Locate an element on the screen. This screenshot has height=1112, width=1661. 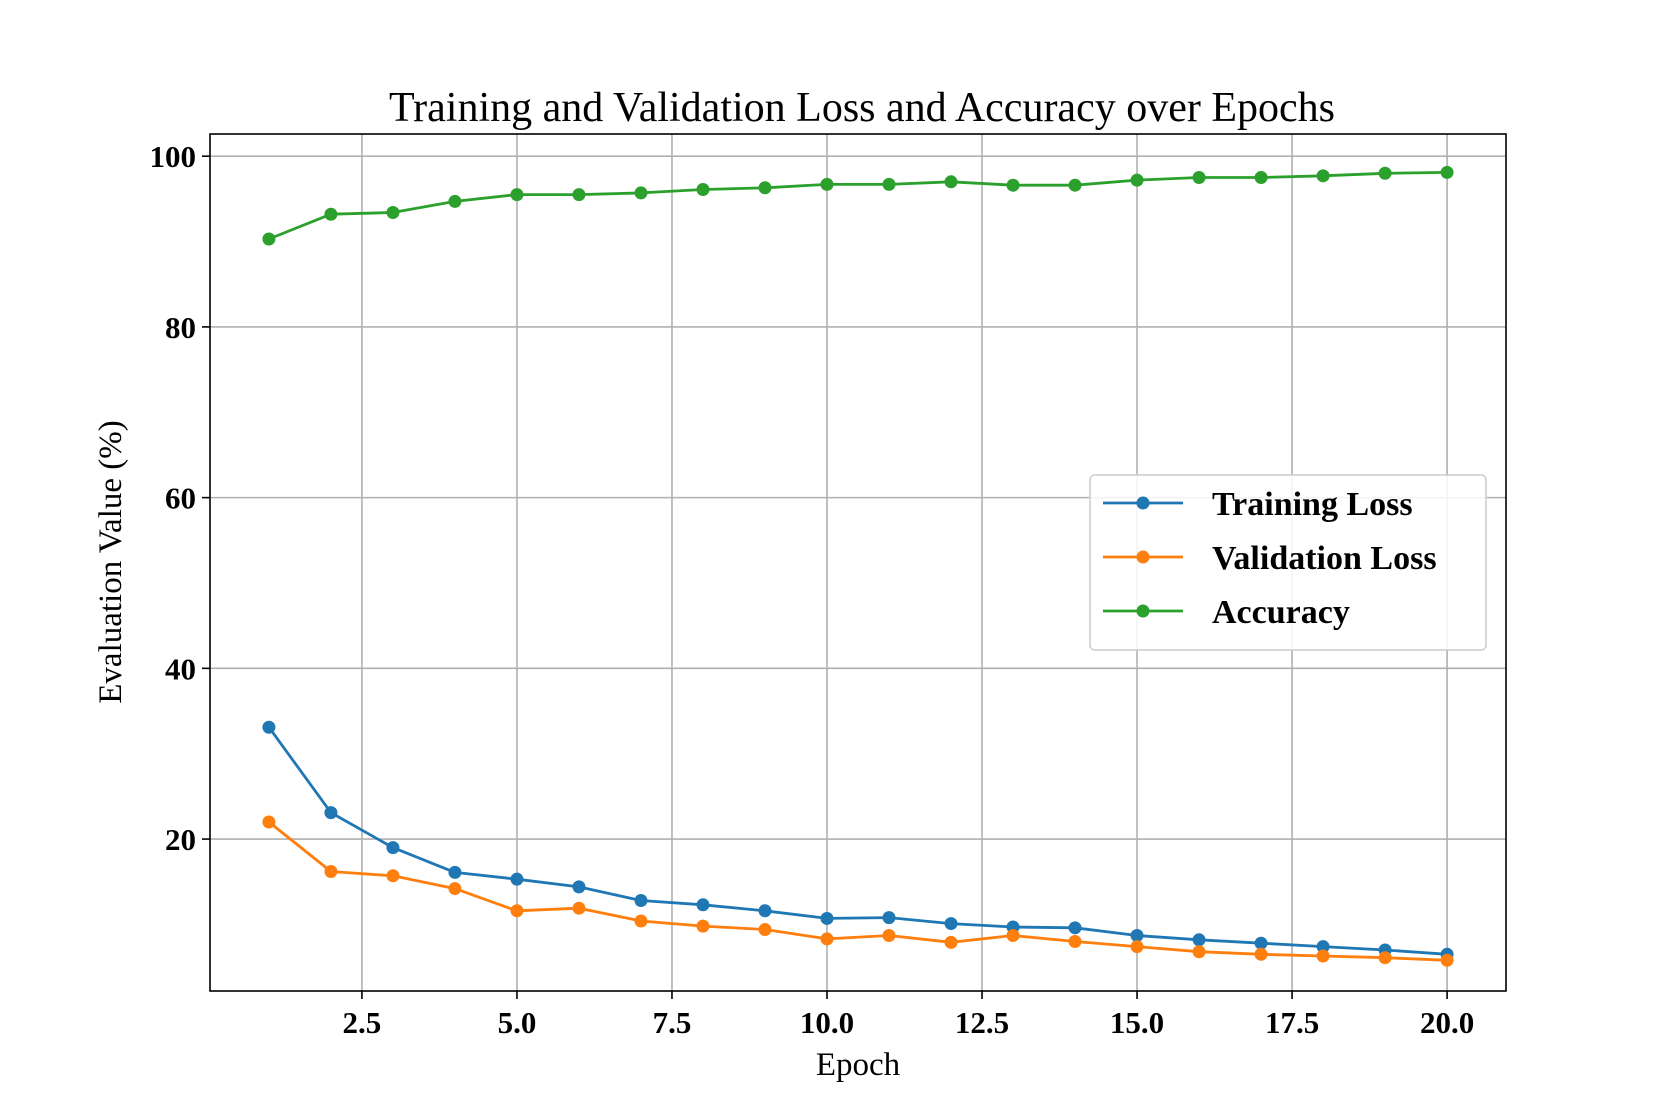
x-tick-label: 17.5 is located at coordinates (1292, 1022).